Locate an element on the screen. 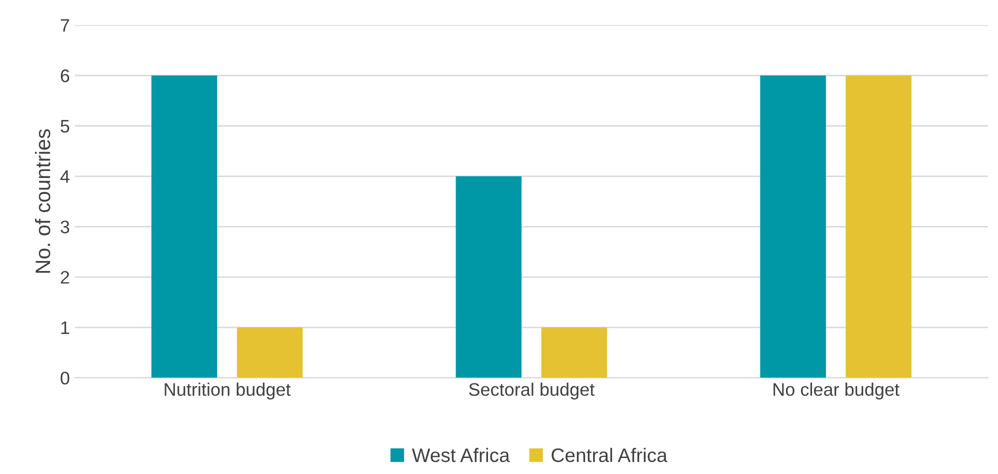 The height and width of the screenshot is (474, 998). x-tick-label: Sectoral budget is located at coordinates (532, 391).